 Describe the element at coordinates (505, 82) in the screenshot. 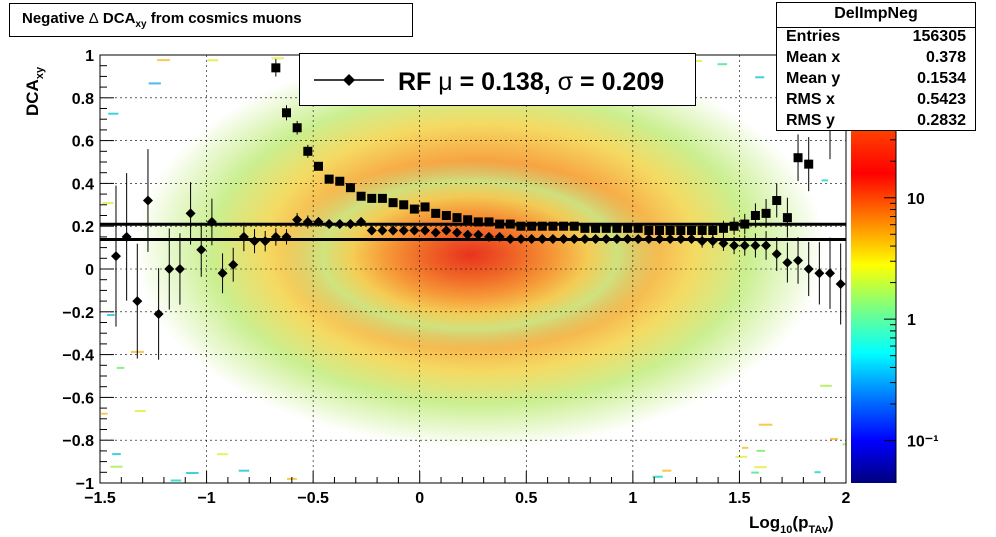

I see `legend-mu-value: = 0.138,` at that location.